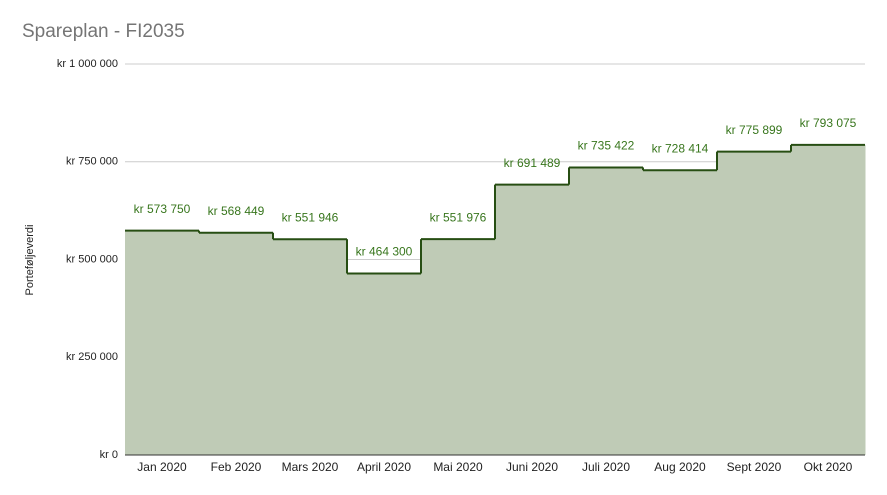 The height and width of the screenshot is (495, 887). What do you see at coordinates (30, 260) in the screenshot?
I see `y-axis-label: Porteføljeverdi` at bounding box center [30, 260].